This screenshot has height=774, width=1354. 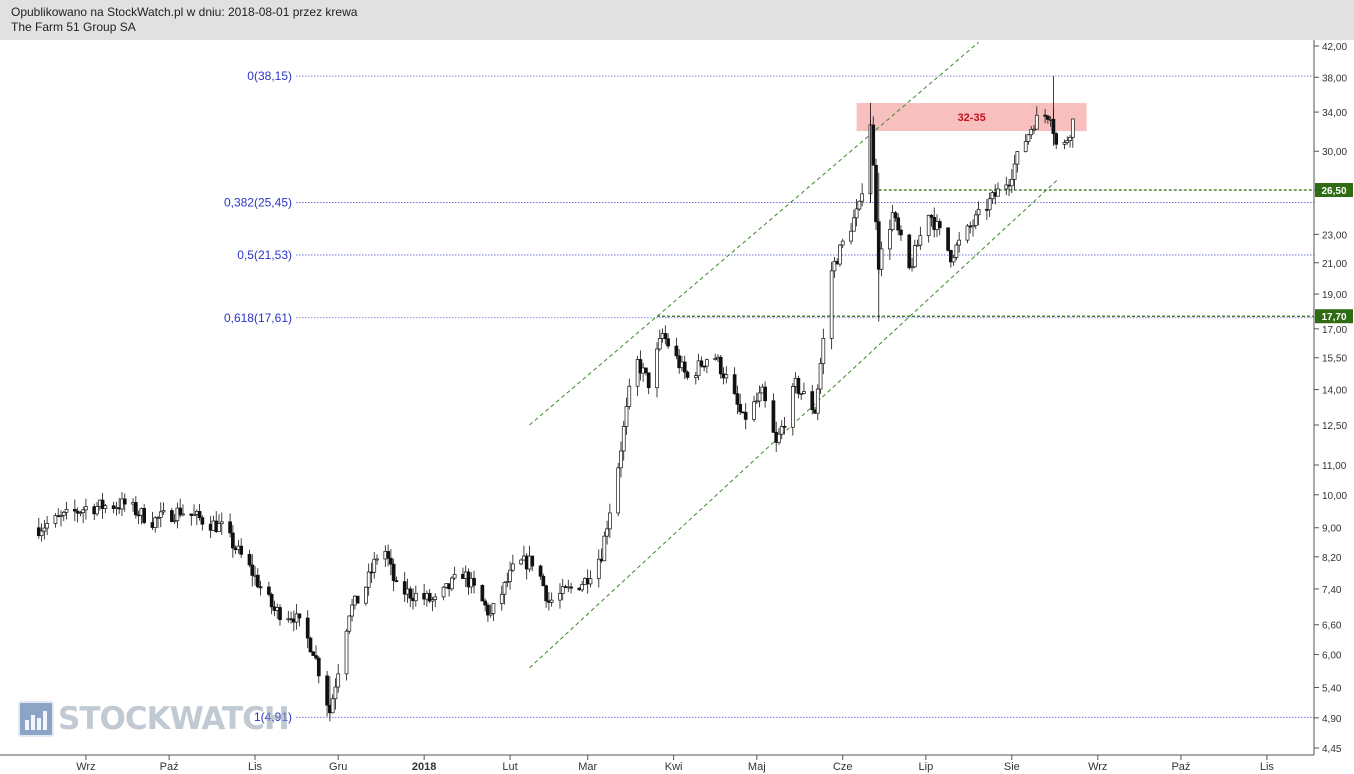 I want to click on x-tick-label: Maj, so click(x=757, y=767).